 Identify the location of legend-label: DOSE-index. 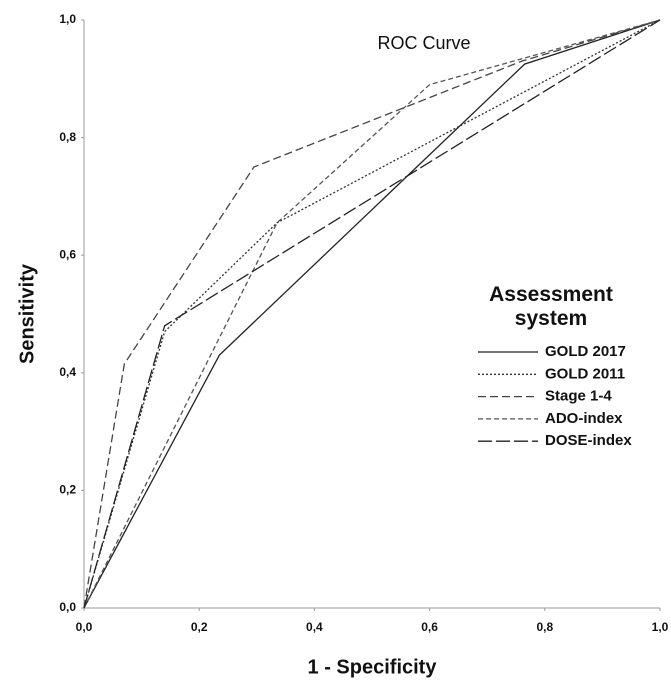
(588, 440).